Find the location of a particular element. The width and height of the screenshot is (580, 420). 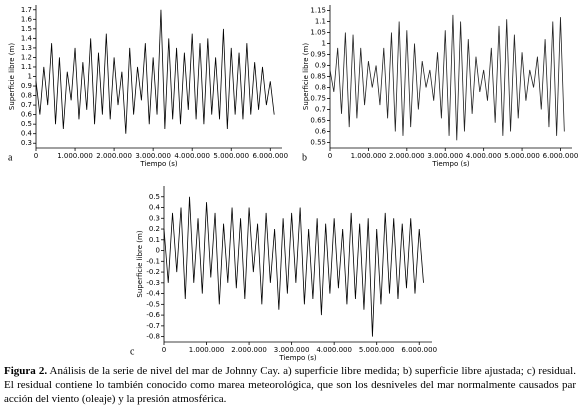

y-tick-label: 1.2 is located at coordinates (26, 57).